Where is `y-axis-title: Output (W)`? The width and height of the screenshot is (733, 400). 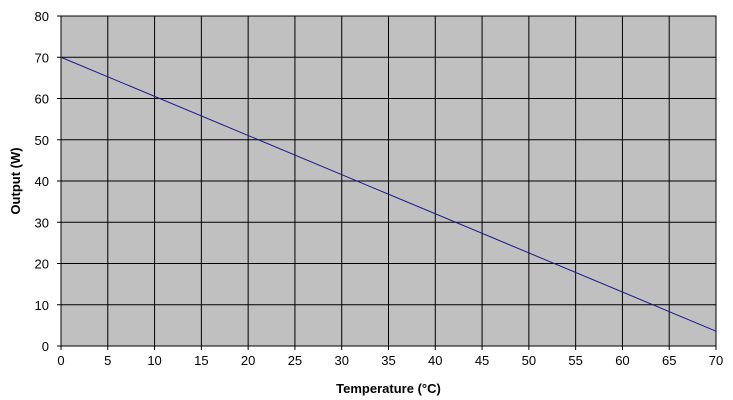
y-axis-title: Output (W) is located at coordinates (15, 180).